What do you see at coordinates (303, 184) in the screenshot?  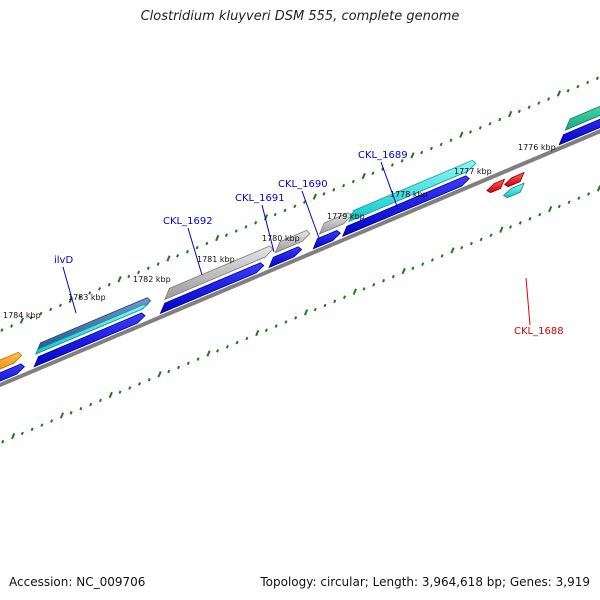 I see `gene-label: CKL_1690` at bounding box center [303, 184].